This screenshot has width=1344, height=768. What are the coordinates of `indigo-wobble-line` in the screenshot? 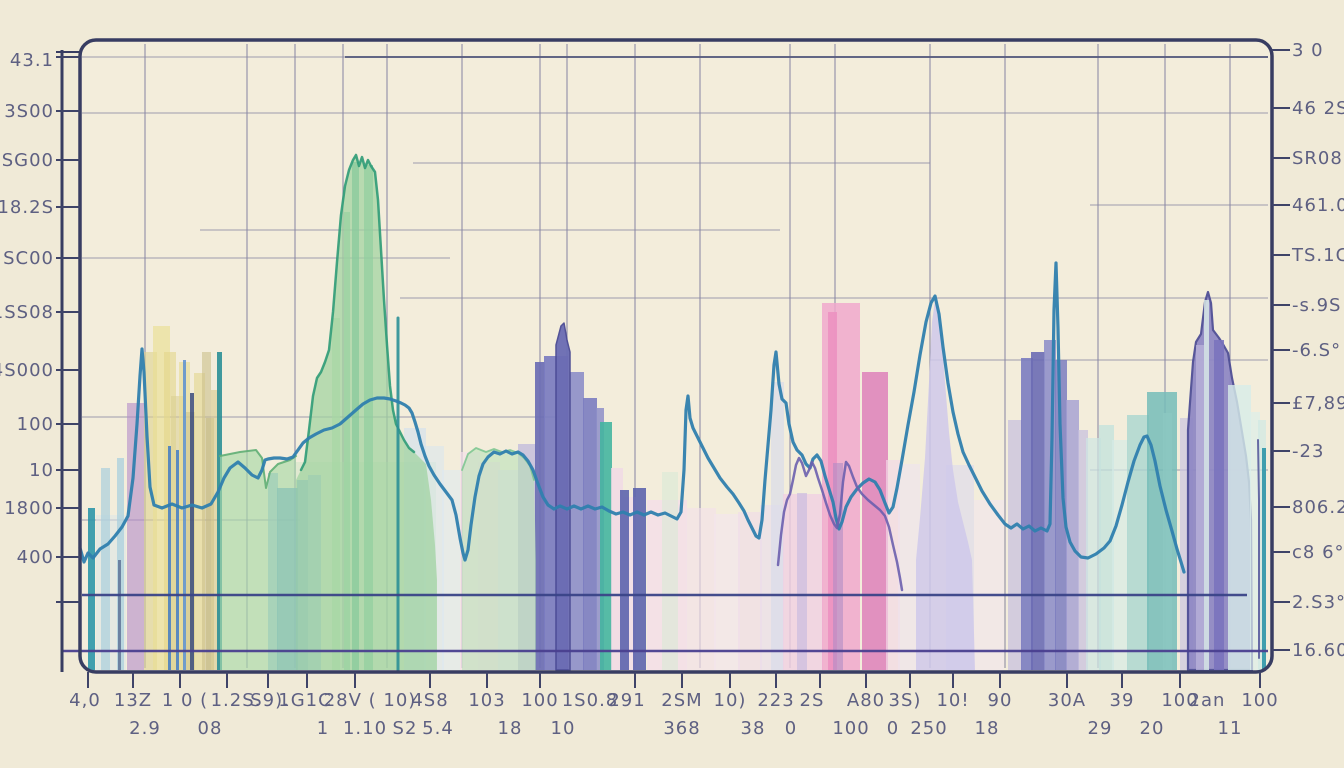 It's located at (840, 524).